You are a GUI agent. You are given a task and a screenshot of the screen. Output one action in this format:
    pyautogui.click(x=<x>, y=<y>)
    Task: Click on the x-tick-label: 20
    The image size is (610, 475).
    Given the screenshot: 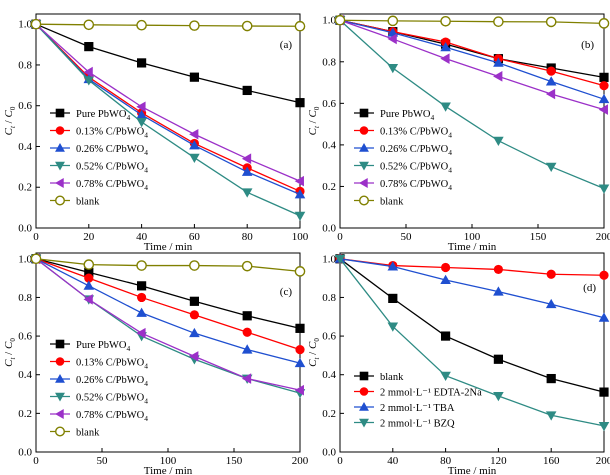 What is the action you would take?
    pyautogui.click(x=89, y=237)
    